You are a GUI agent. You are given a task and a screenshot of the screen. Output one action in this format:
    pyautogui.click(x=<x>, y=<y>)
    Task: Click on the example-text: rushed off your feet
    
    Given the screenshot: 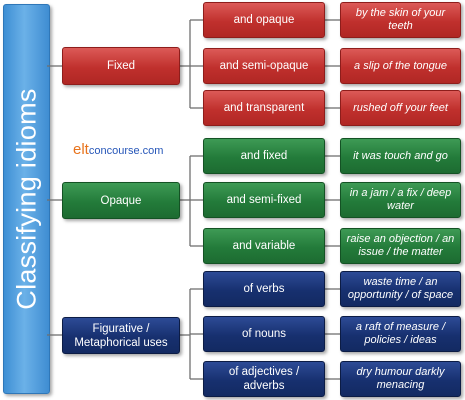 What is the action you would take?
    pyautogui.click(x=400, y=107)
    